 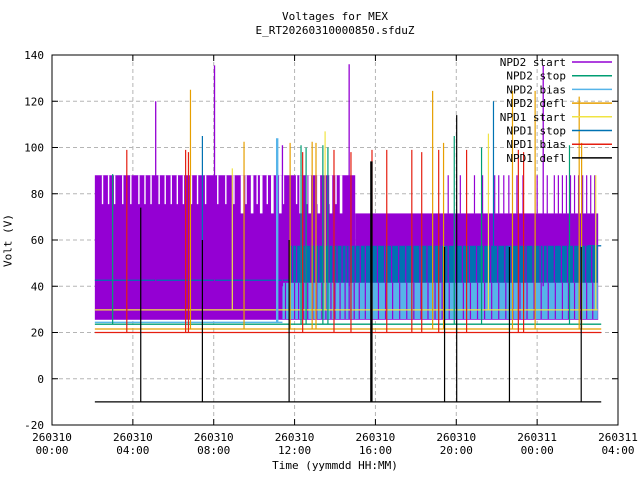 What do you see at coordinates (536, 103) in the screenshot?
I see `legend-label: NPD2 defl` at bounding box center [536, 103].